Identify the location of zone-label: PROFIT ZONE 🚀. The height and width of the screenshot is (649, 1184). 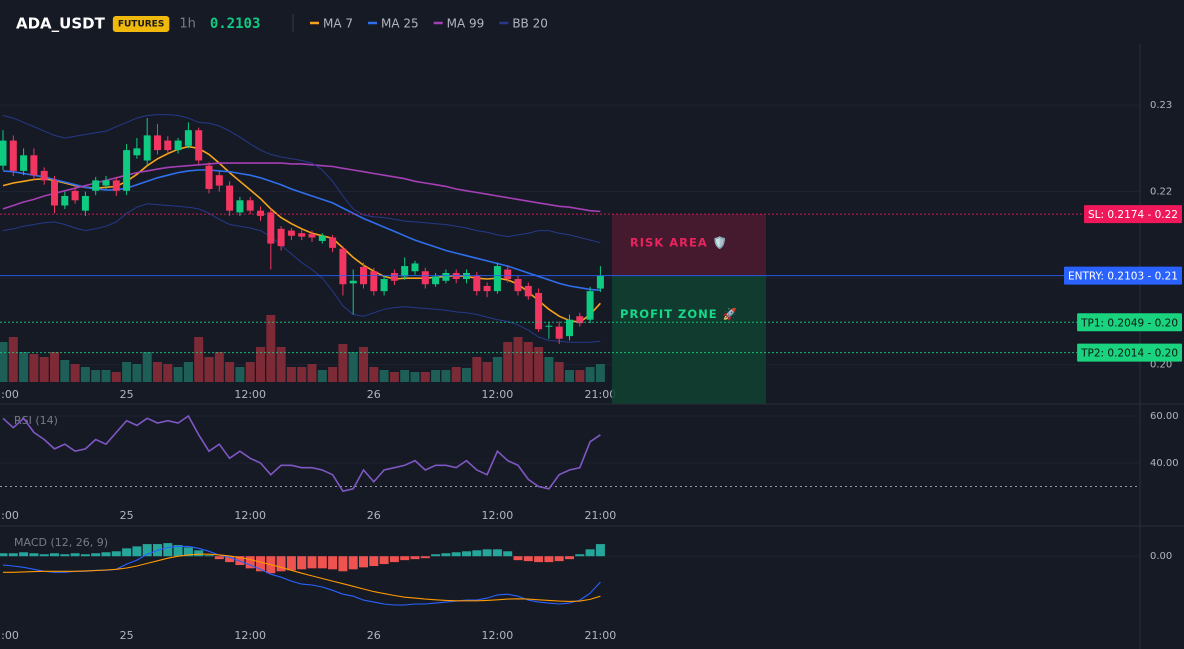
(679, 314).